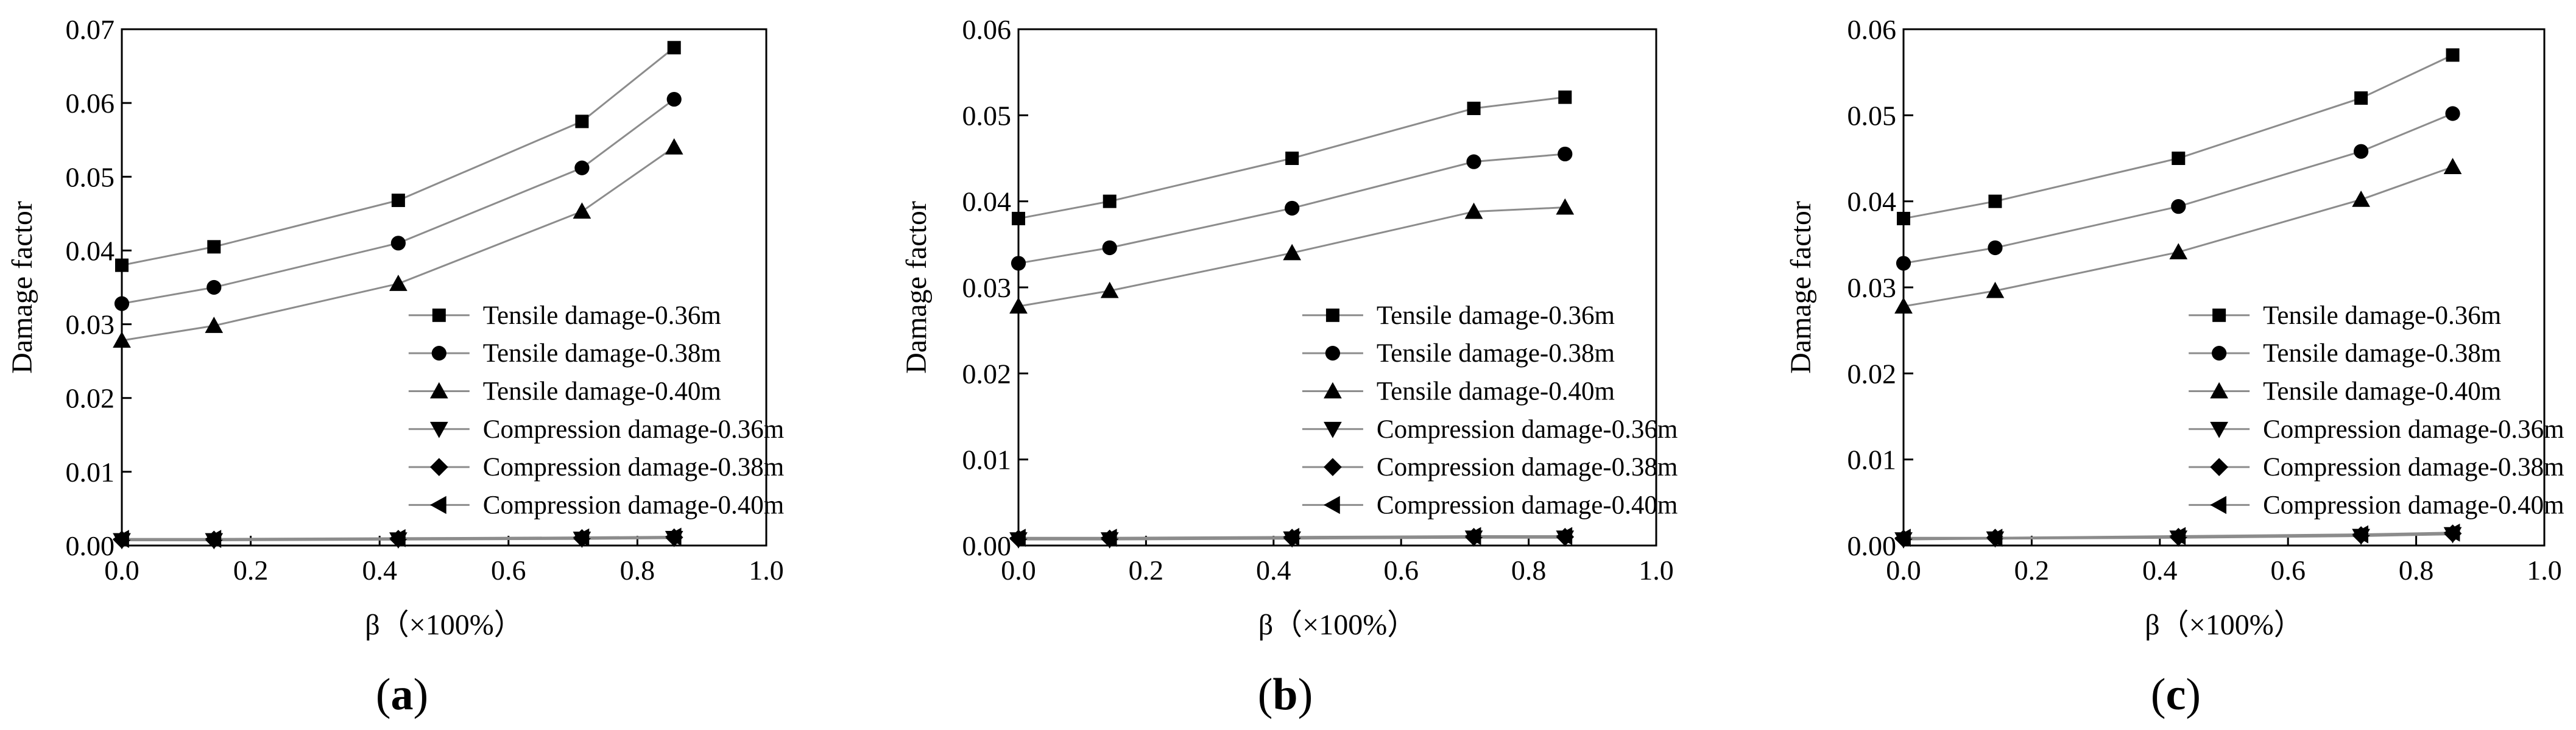 This screenshot has width=2576, height=730. What do you see at coordinates (766, 571) in the screenshot?
I see `x-tick-label: 1.0` at bounding box center [766, 571].